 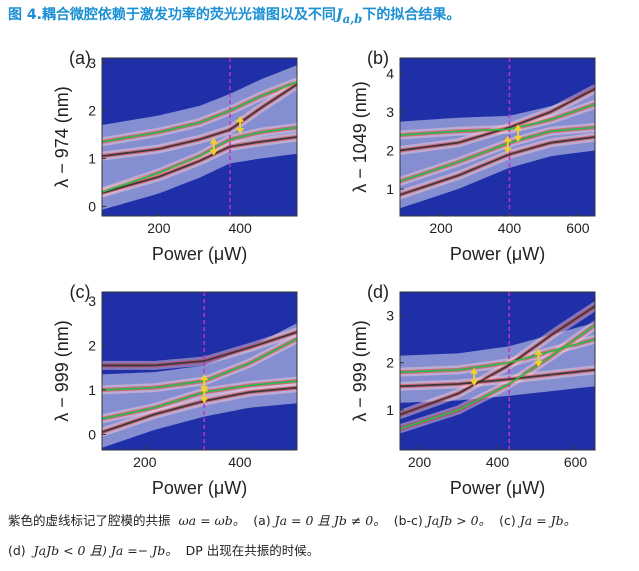 What do you see at coordinates (17, 550) in the screenshot?
I see `caption-text-2a: (d)` at bounding box center [17, 550].